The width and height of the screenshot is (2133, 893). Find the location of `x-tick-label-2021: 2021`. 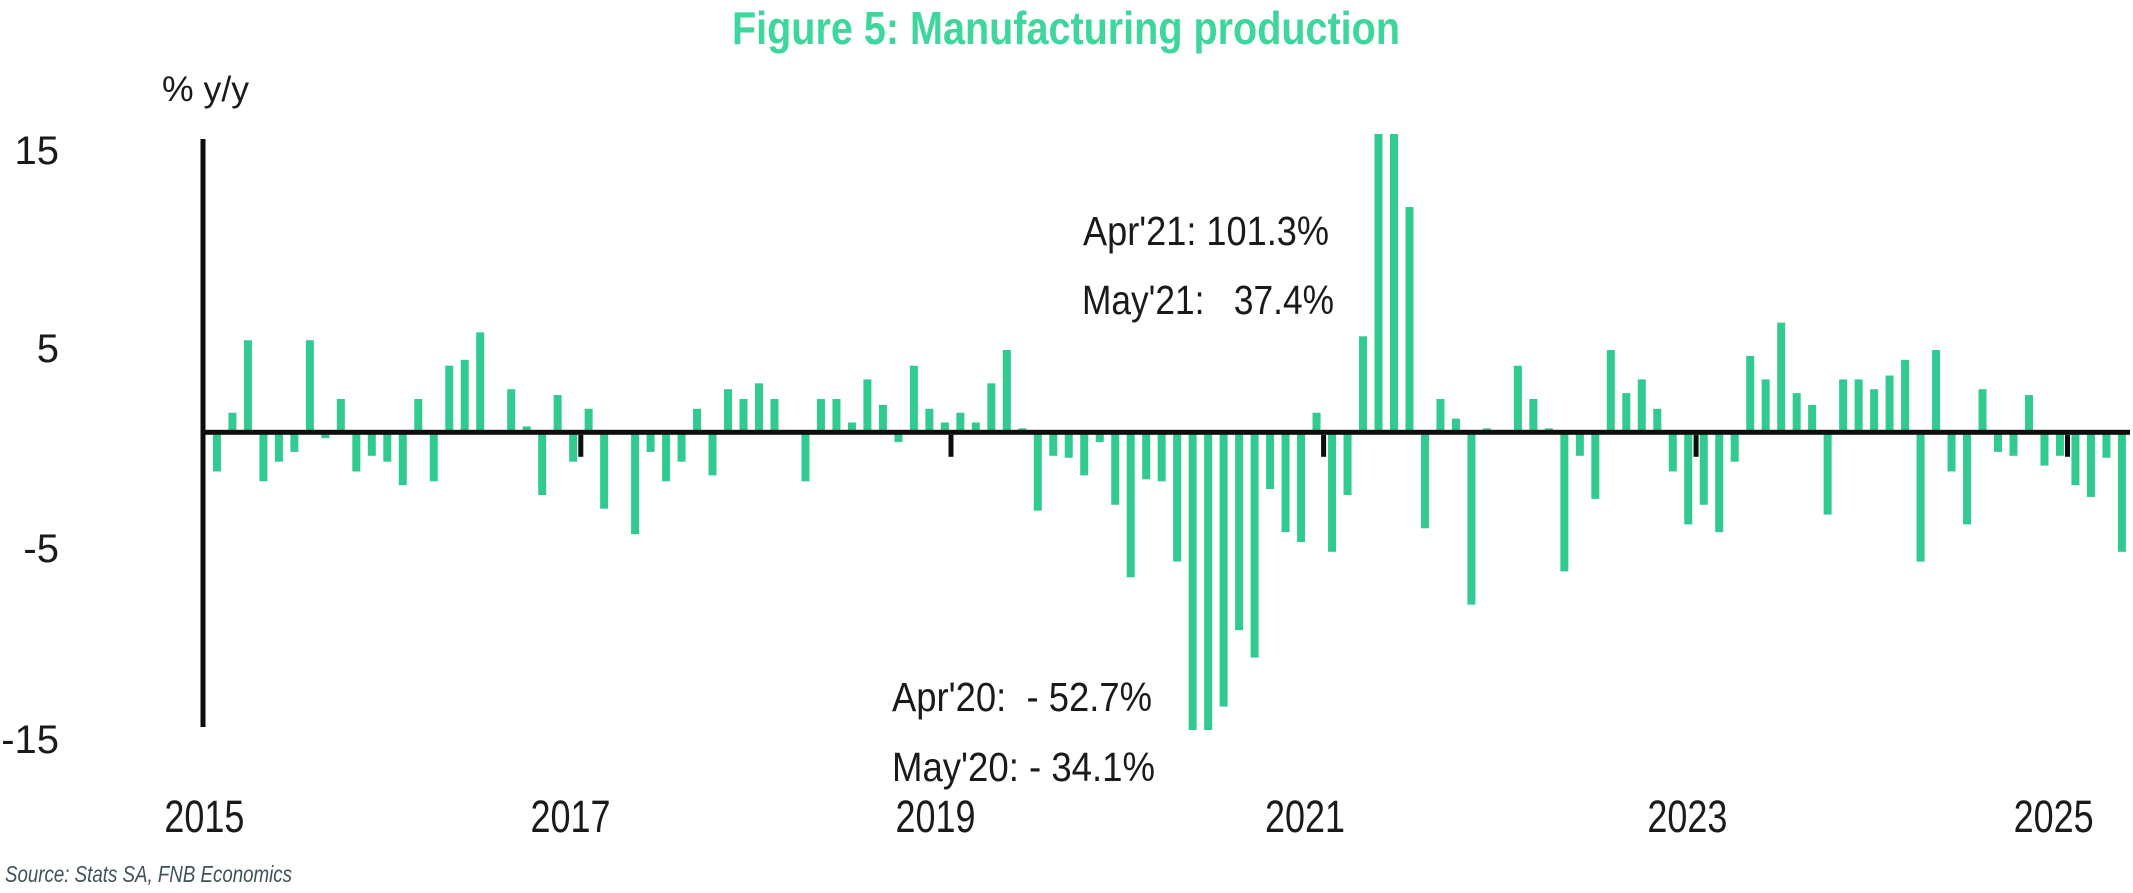

x-tick-label-2021: 2021 is located at coordinates (1305, 816).